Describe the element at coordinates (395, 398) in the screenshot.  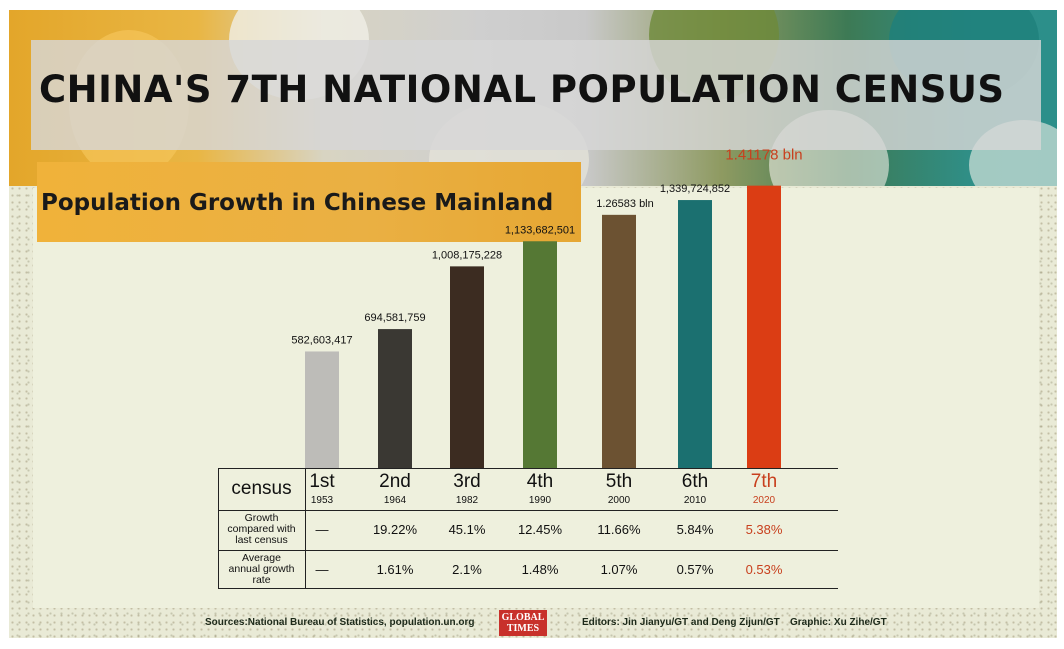
I see `bar-2nd` at that location.